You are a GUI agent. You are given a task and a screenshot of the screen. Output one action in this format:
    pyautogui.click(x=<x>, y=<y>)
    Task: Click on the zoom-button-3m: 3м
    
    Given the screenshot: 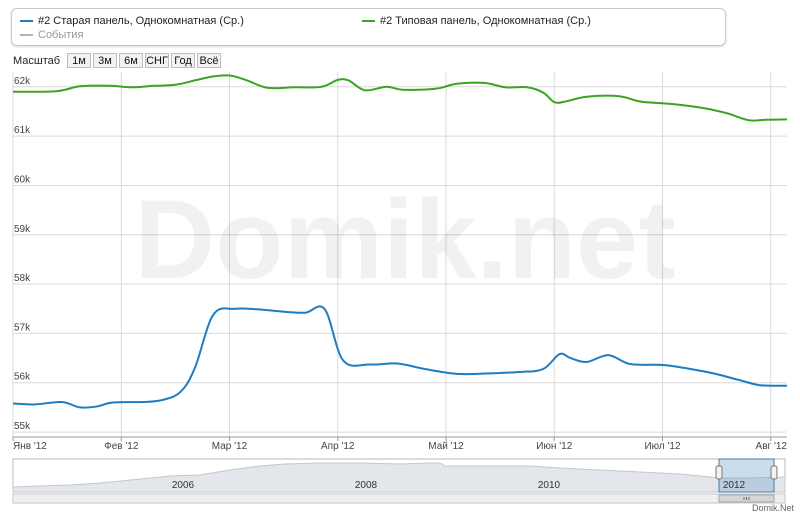 What is the action you would take?
    pyautogui.click(x=105, y=60)
    